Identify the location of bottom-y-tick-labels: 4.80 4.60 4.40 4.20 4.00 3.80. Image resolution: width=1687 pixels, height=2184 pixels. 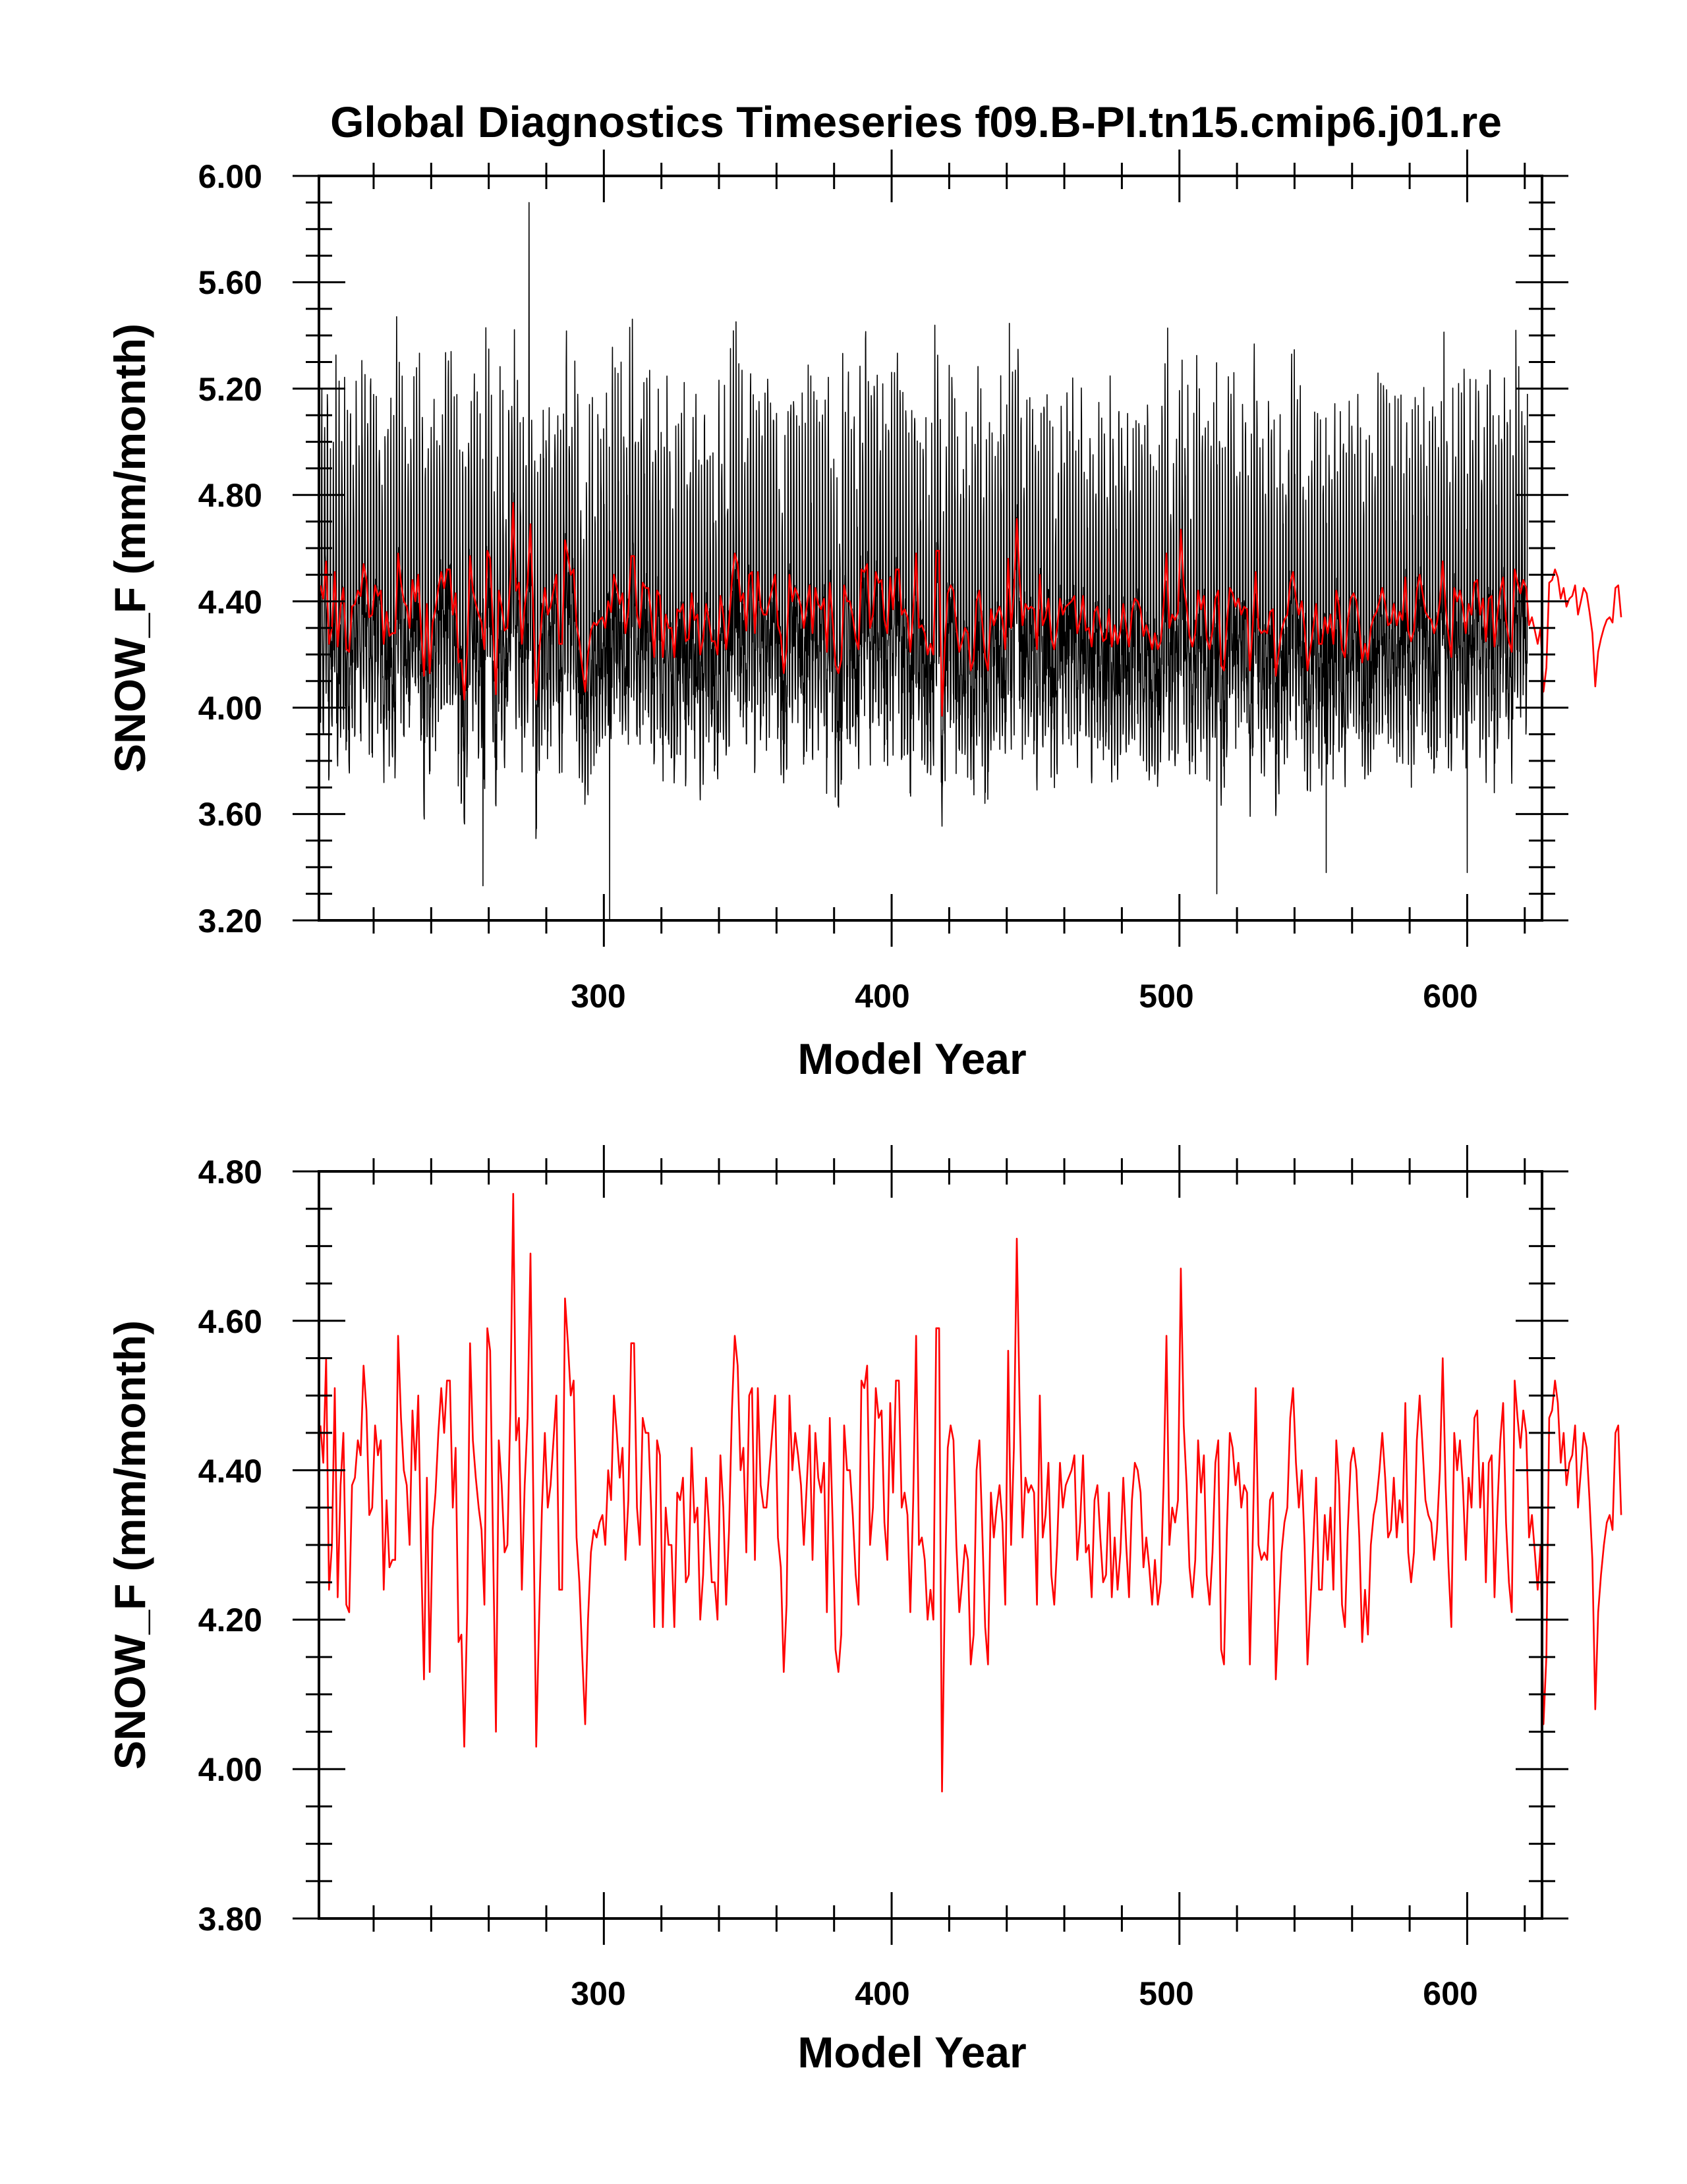
(230, 1546).